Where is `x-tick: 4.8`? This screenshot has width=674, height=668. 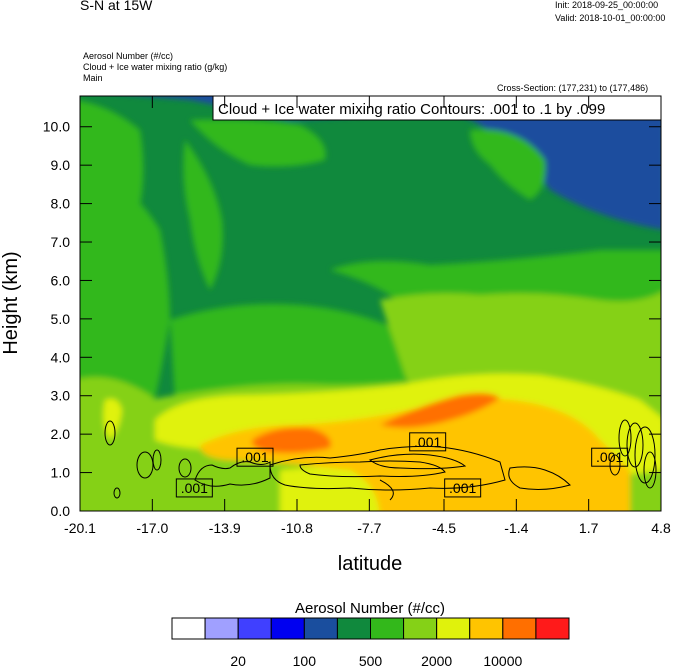
x-tick: 4.8 is located at coordinates (661, 316).